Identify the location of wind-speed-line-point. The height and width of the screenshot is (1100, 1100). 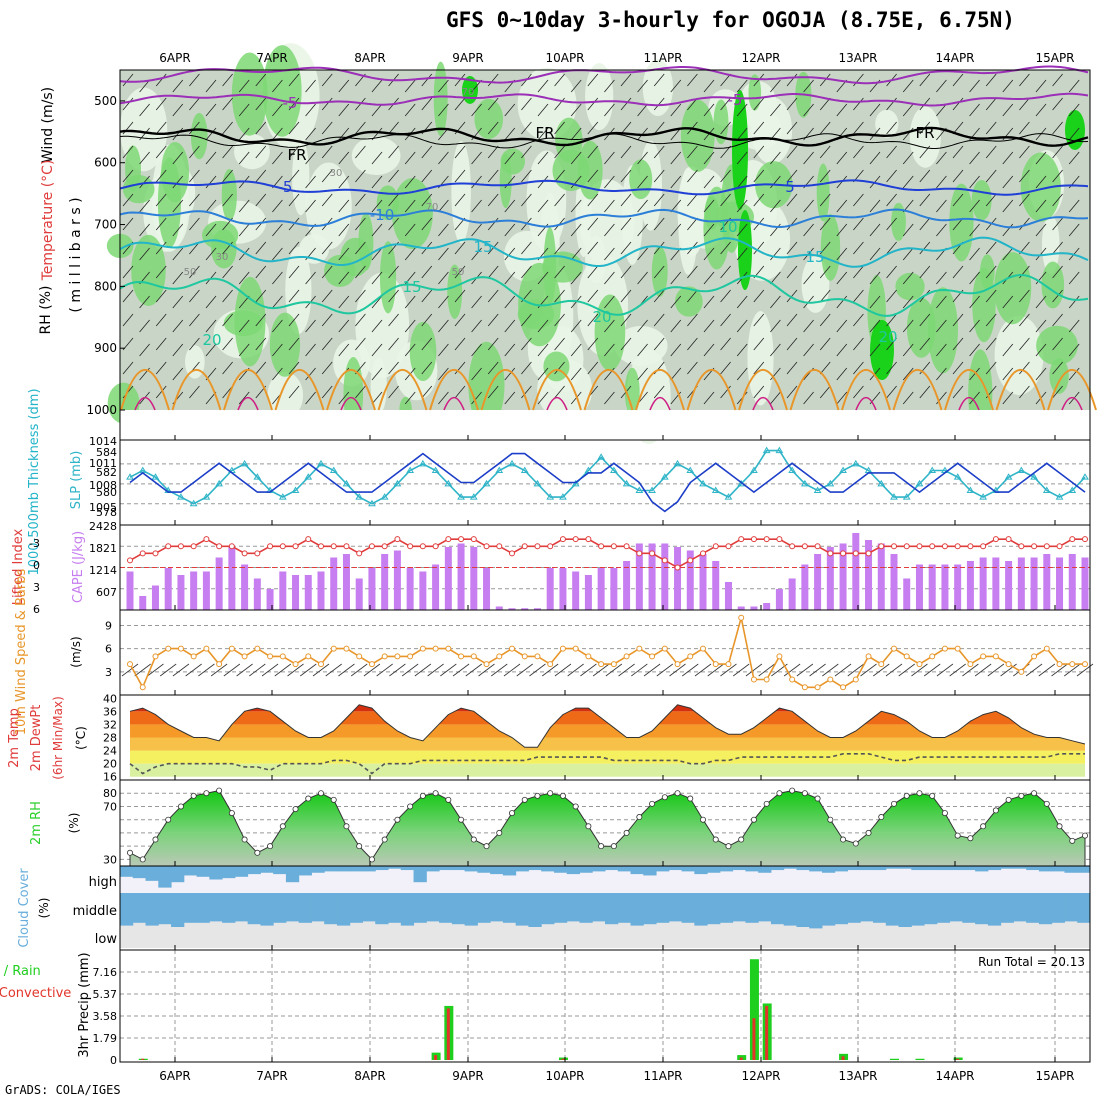
(308, 656).